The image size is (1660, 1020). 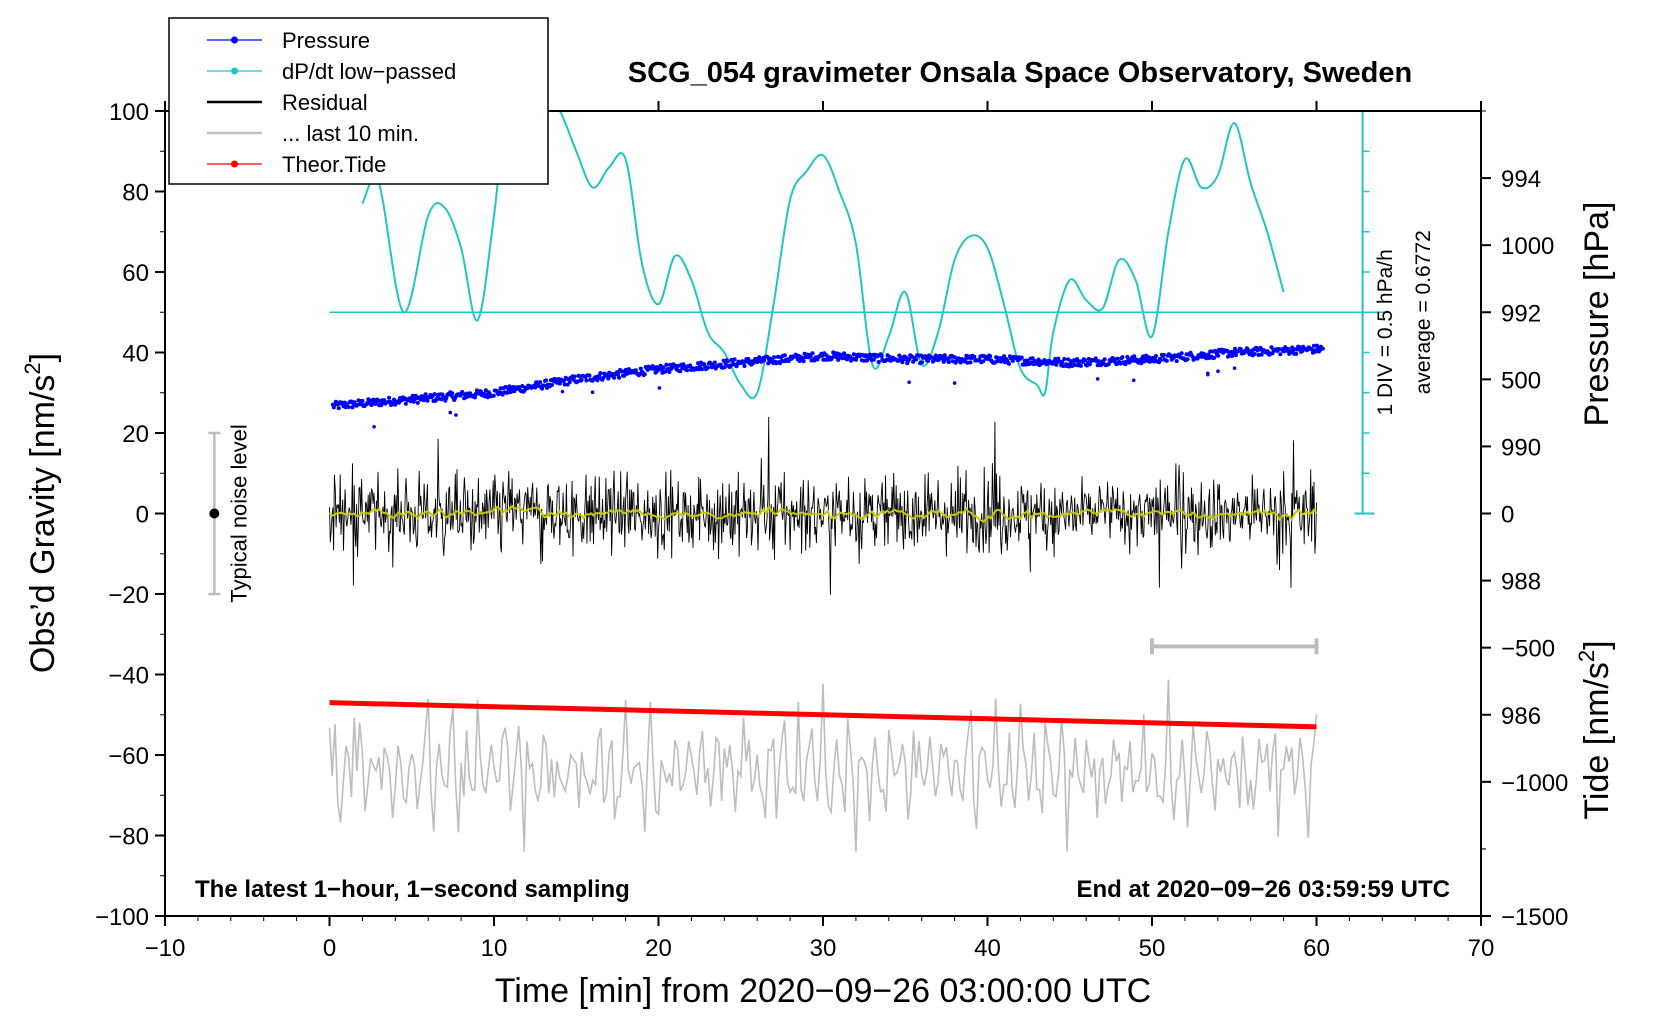 I want to click on y-axis-left-title-text: Obs’d Gravity [nm/s, so click(x=43, y=524).